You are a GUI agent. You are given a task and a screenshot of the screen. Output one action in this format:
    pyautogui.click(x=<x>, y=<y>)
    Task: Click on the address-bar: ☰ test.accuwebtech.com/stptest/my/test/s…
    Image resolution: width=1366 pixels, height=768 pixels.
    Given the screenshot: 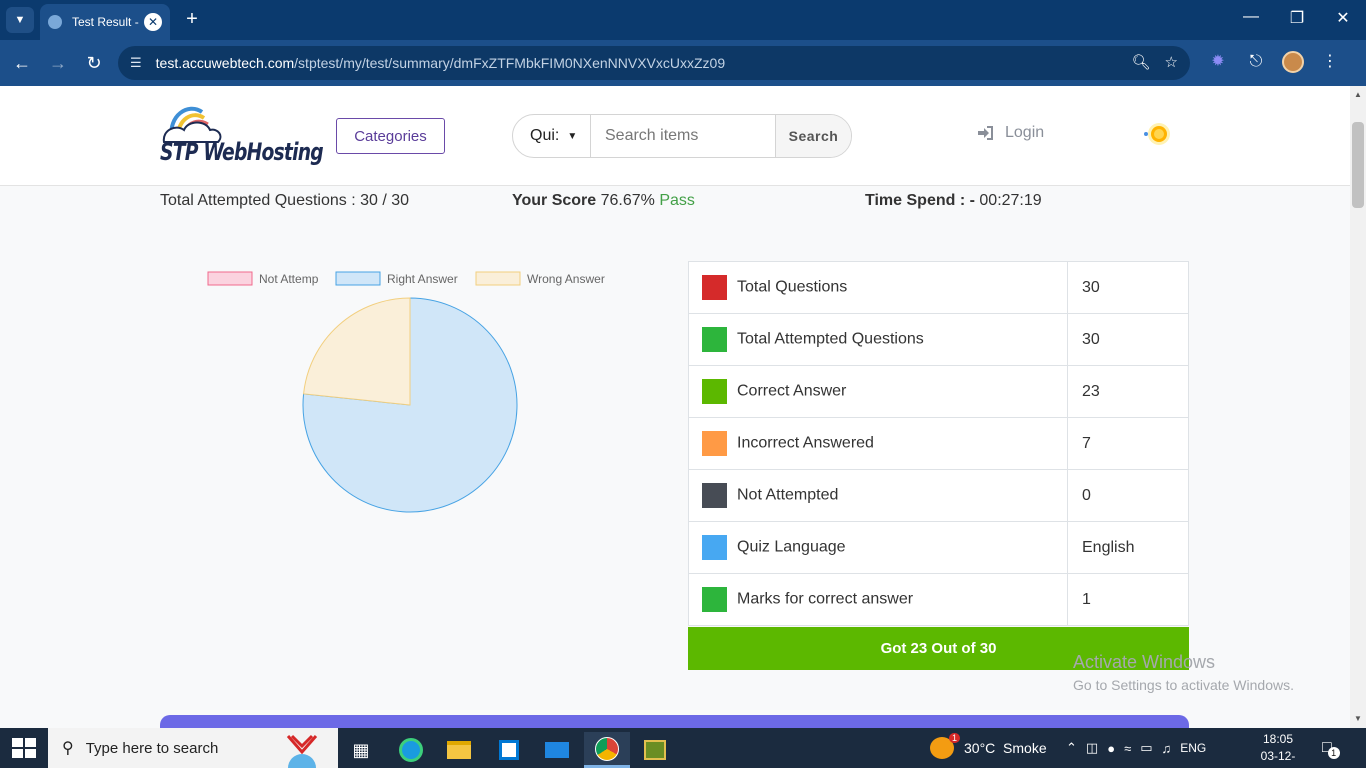 What is the action you would take?
    pyautogui.click(x=654, y=63)
    